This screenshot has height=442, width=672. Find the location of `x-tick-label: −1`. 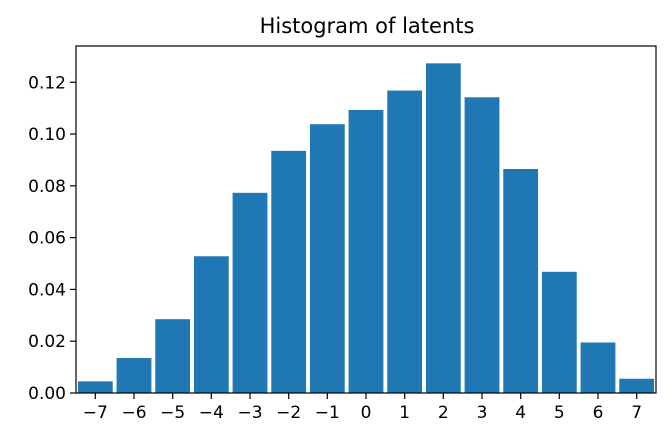

x-tick-label: −1 is located at coordinates (327, 413).